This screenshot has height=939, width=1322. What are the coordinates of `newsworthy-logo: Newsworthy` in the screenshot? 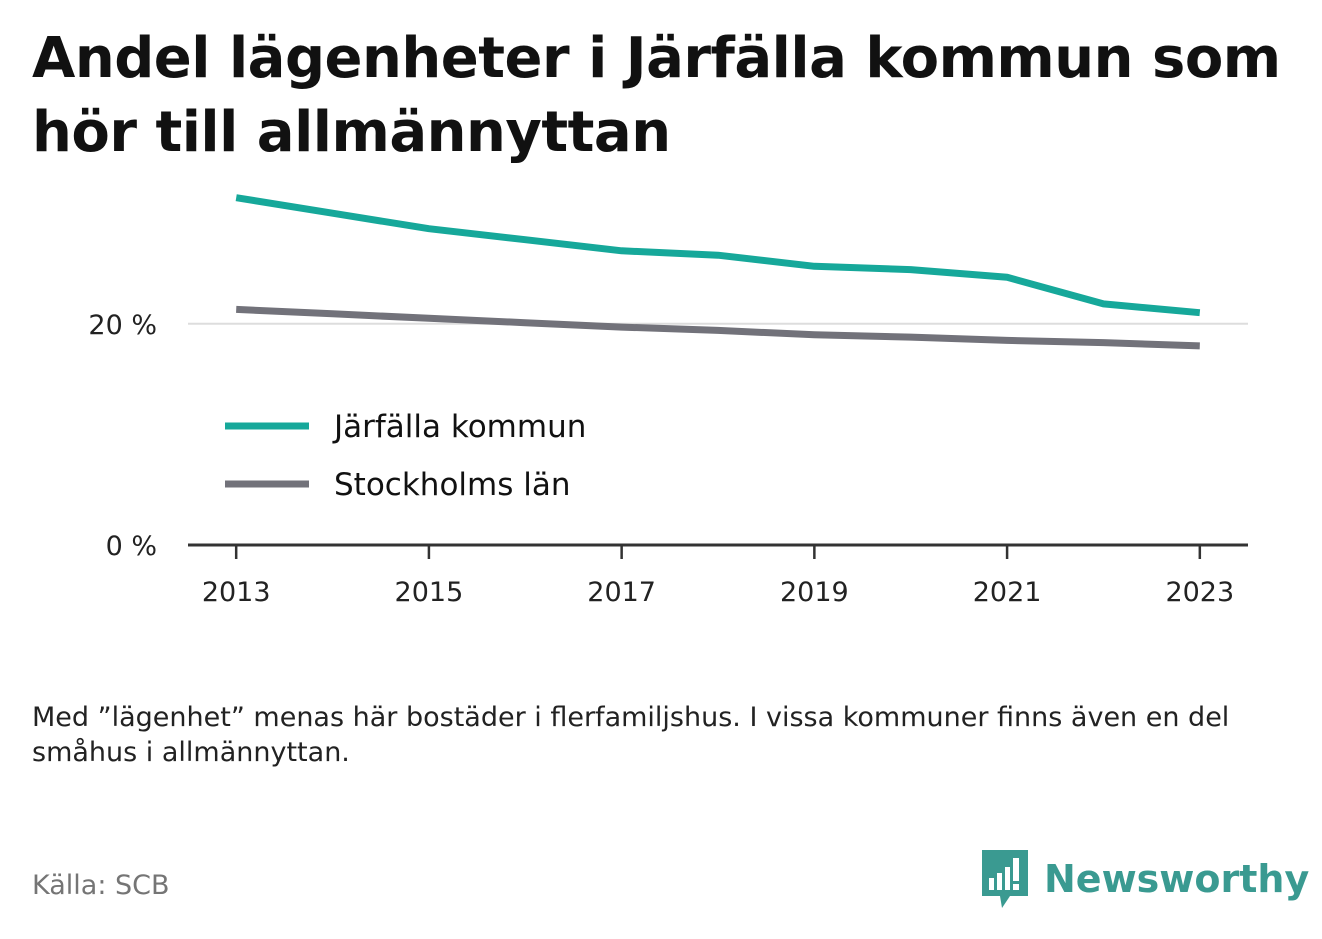 It's located at (1144, 879).